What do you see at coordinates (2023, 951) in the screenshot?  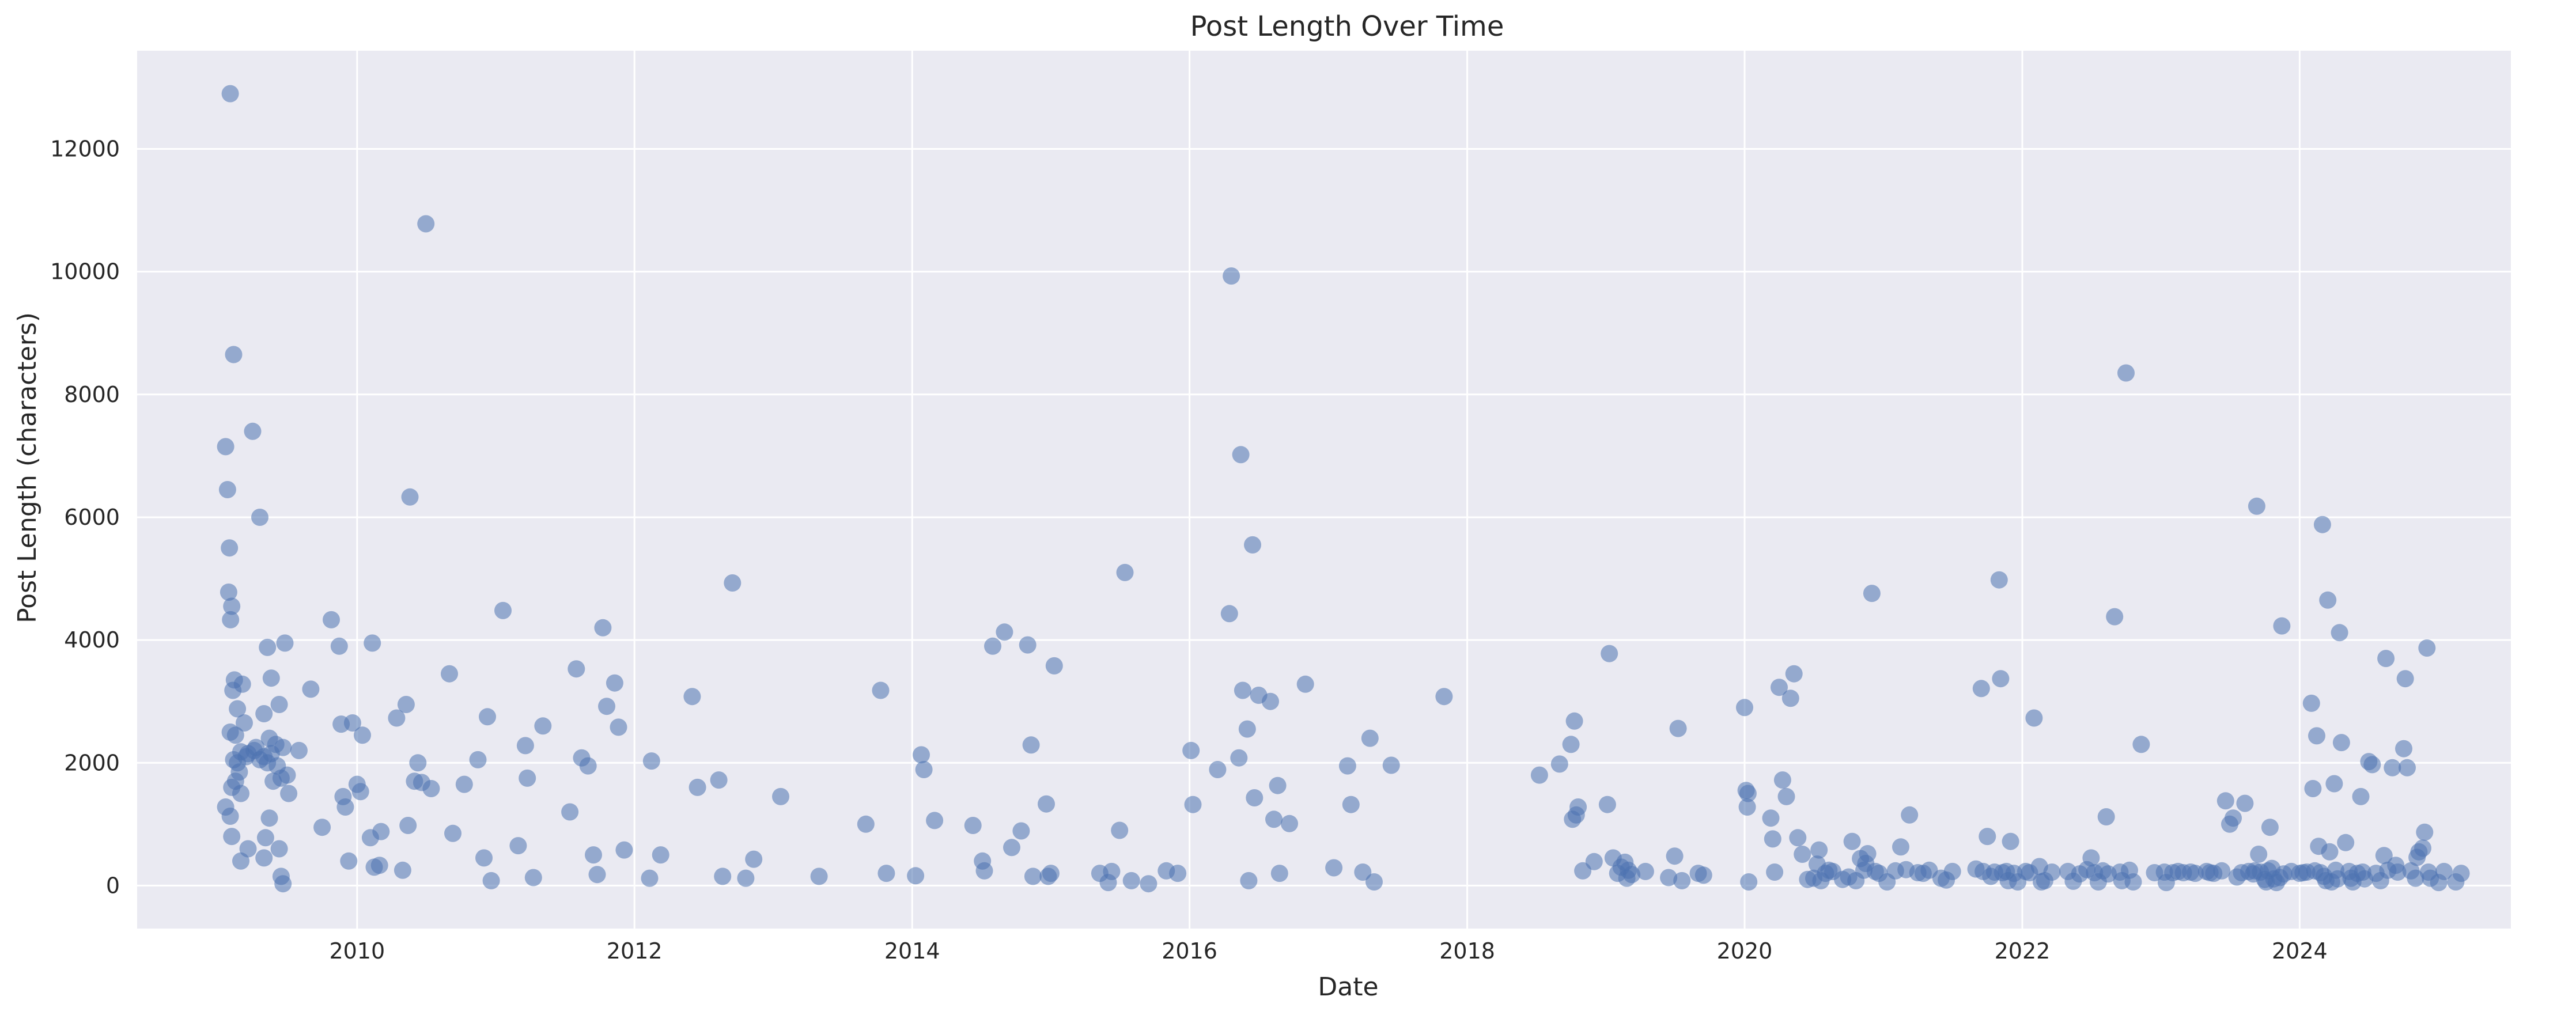 I see `x-tick-label: 2022` at bounding box center [2023, 951].